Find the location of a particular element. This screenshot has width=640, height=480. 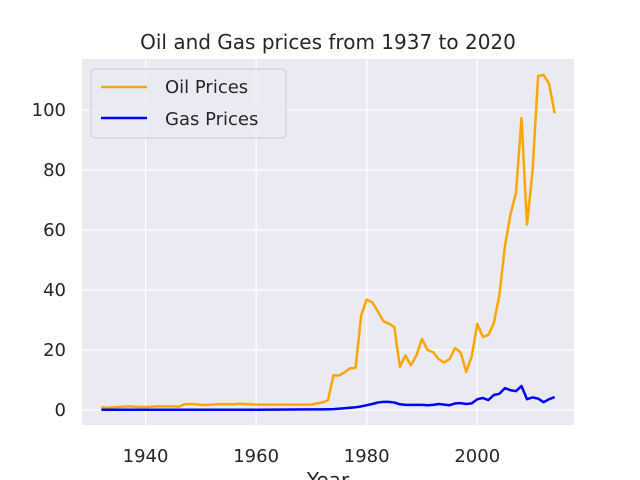

y-tick-label: 80 is located at coordinates (54, 170).